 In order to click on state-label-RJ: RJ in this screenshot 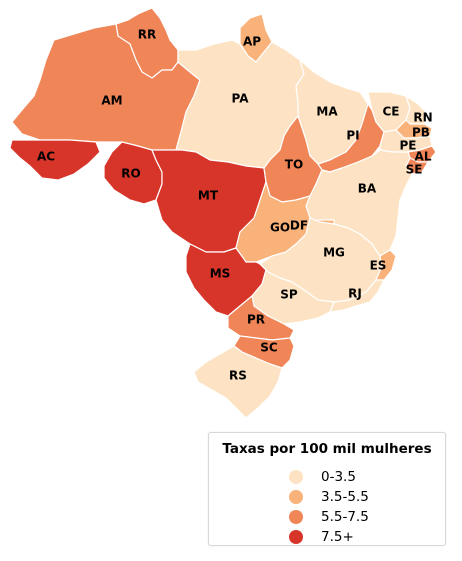, I will do `click(355, 294)`.